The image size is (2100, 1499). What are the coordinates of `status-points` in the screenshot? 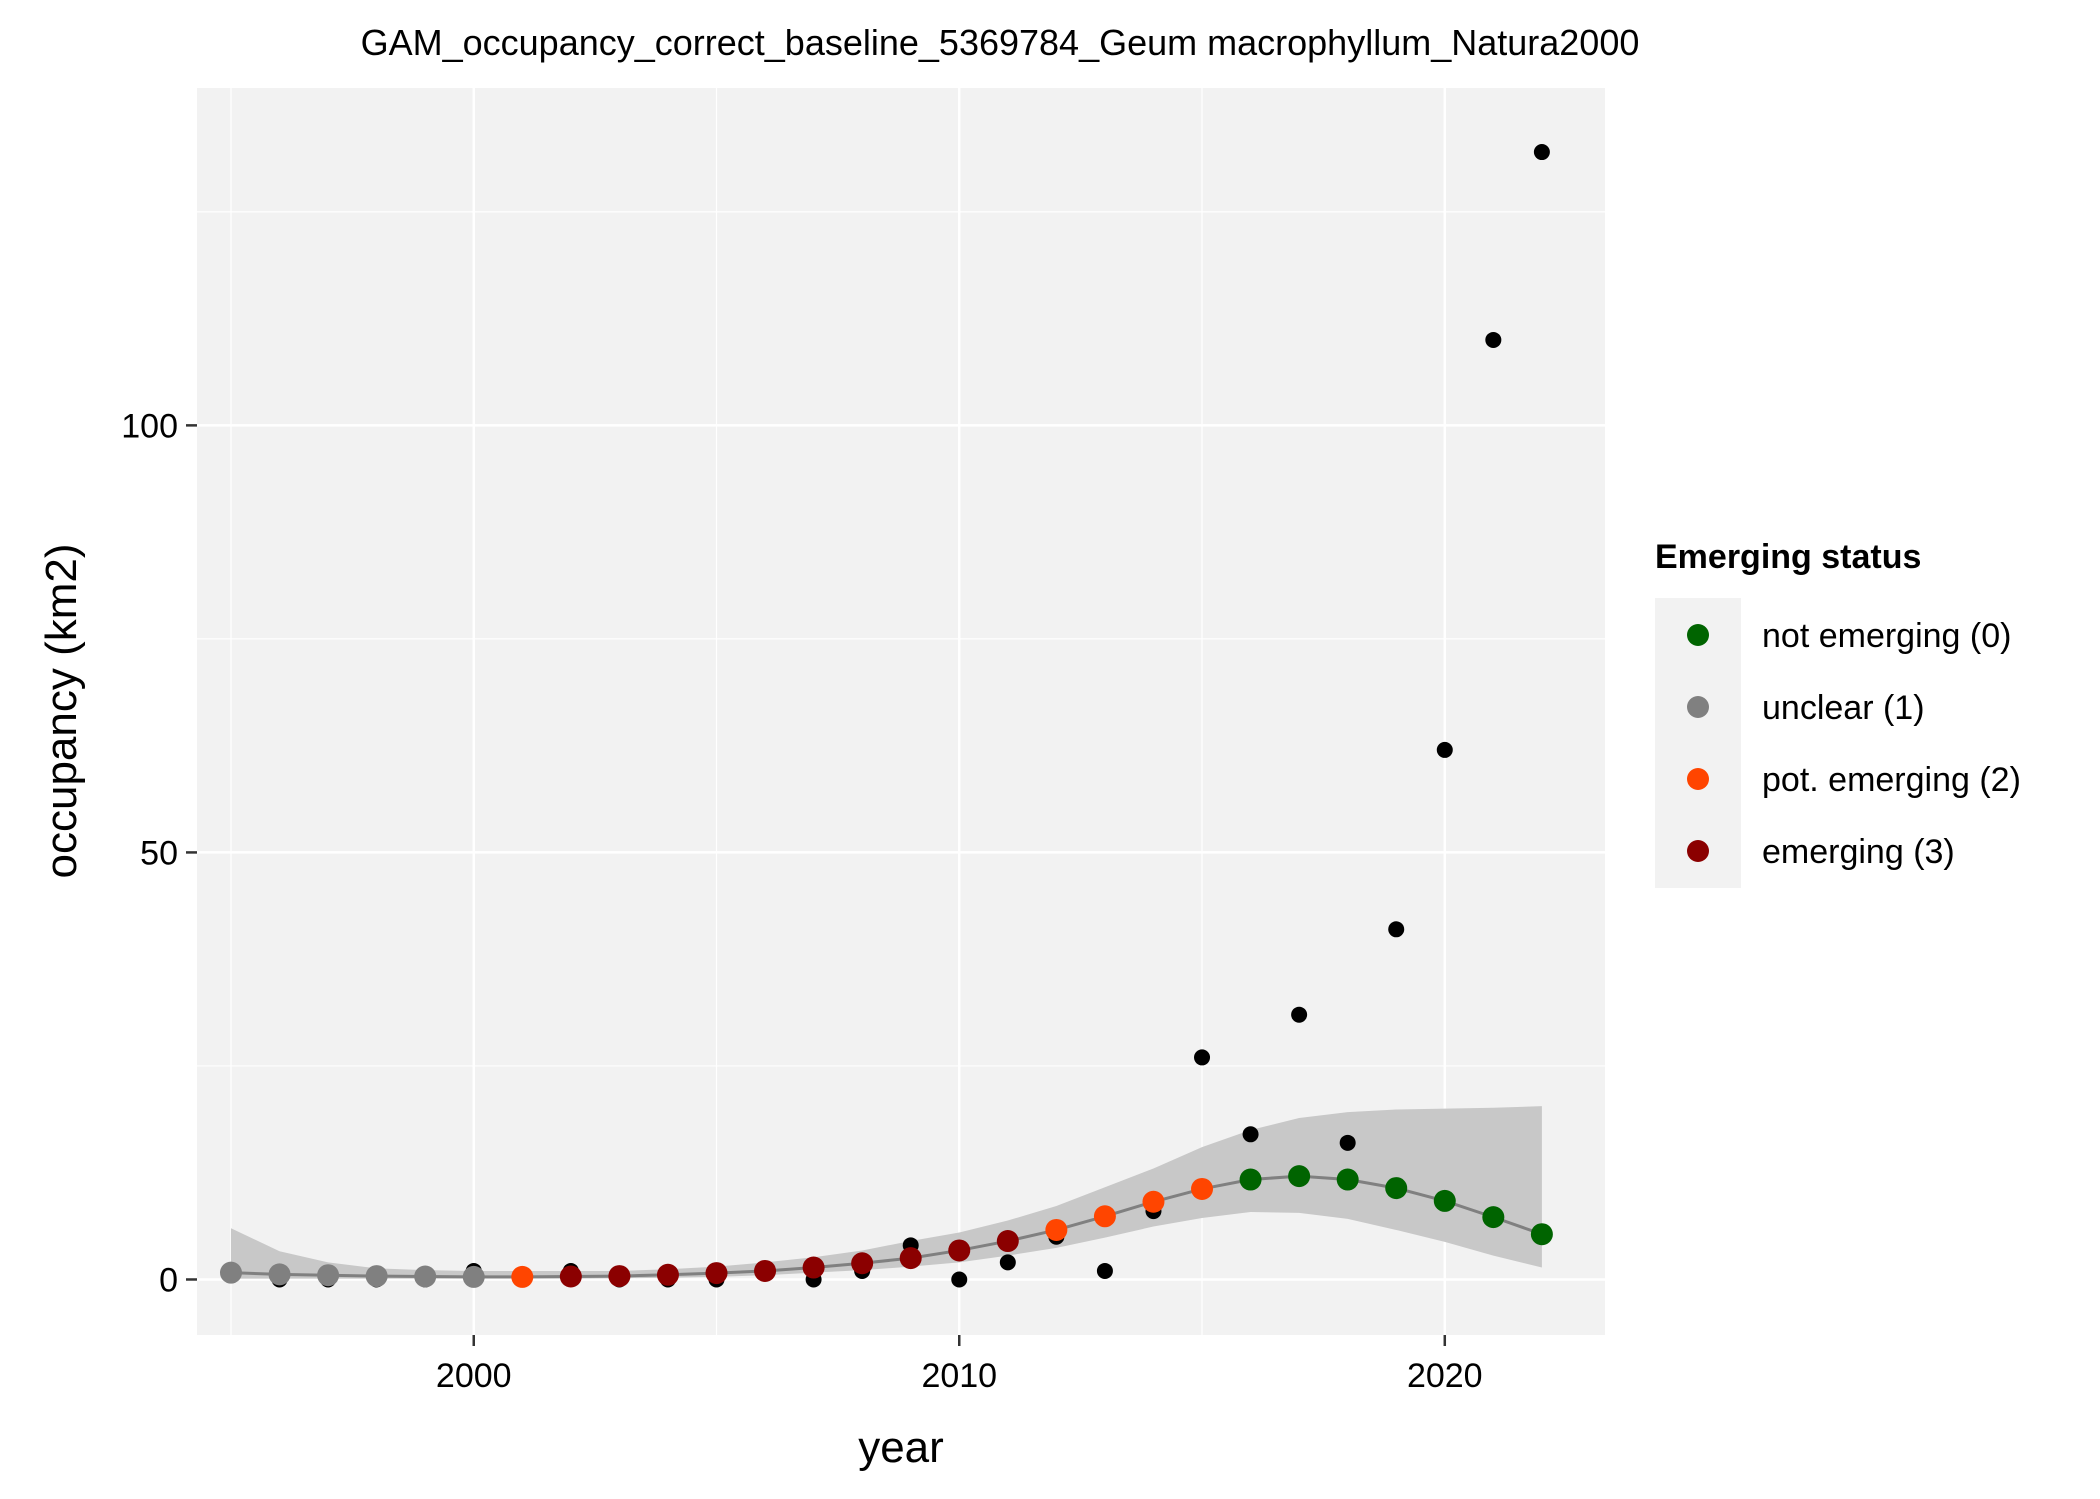 It's located at (886, 1226).